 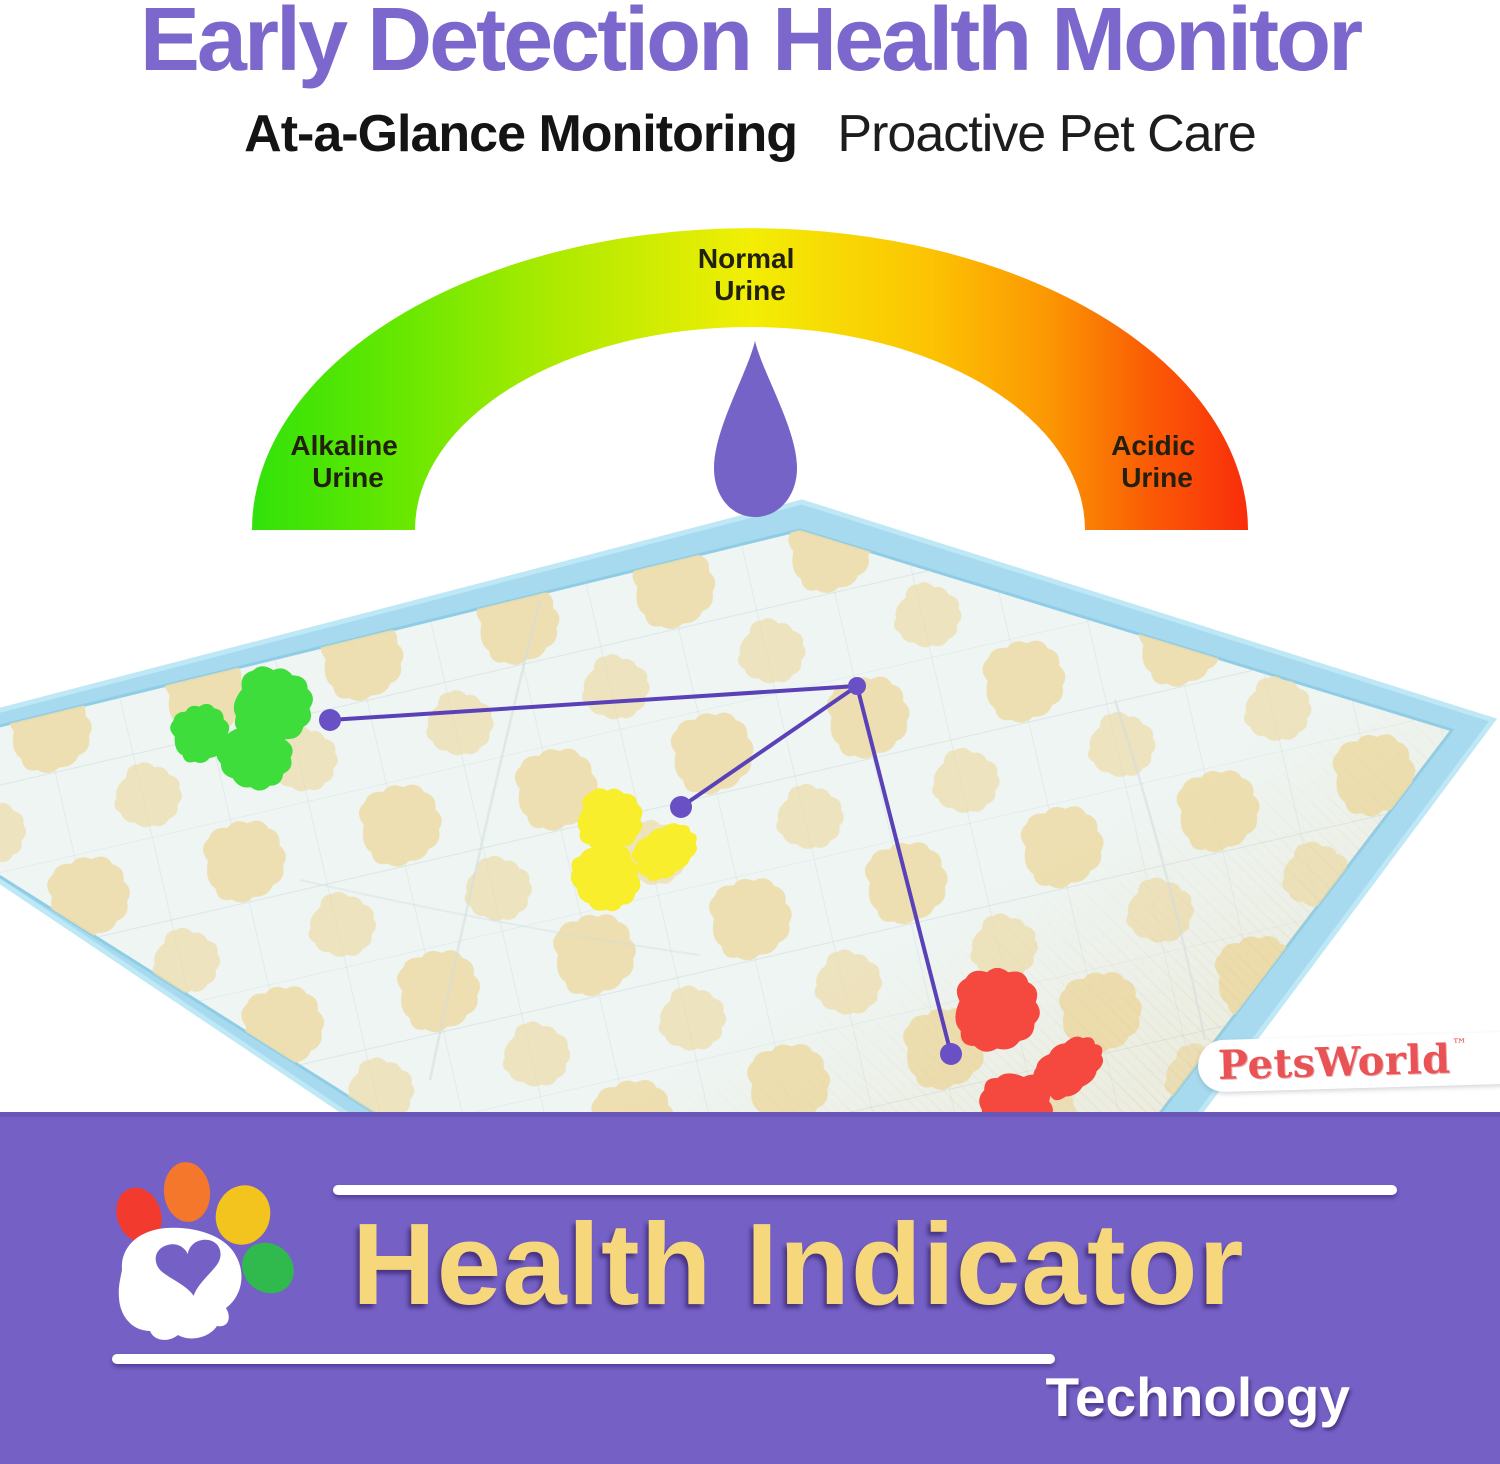 I want to click on ph-gauge-arc, so click(x=750, y=379).